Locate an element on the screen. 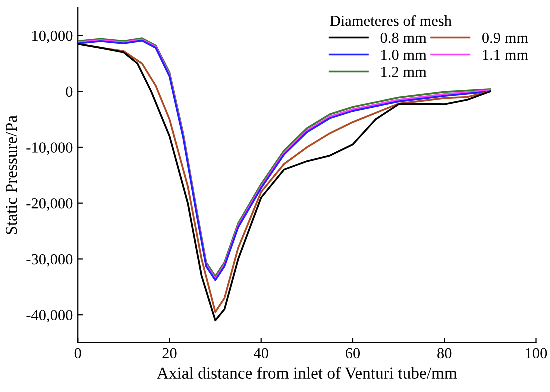 This screenshot has height=392, width=550. x-tick-label: 100 is located at coordinates (537, 353).